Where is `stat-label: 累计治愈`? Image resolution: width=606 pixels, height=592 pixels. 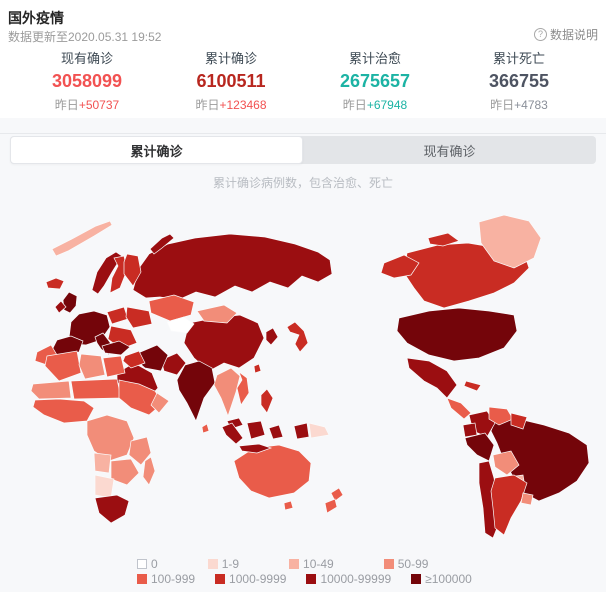 stat-label: 累计治愈 is located at coordinates (374, 58).